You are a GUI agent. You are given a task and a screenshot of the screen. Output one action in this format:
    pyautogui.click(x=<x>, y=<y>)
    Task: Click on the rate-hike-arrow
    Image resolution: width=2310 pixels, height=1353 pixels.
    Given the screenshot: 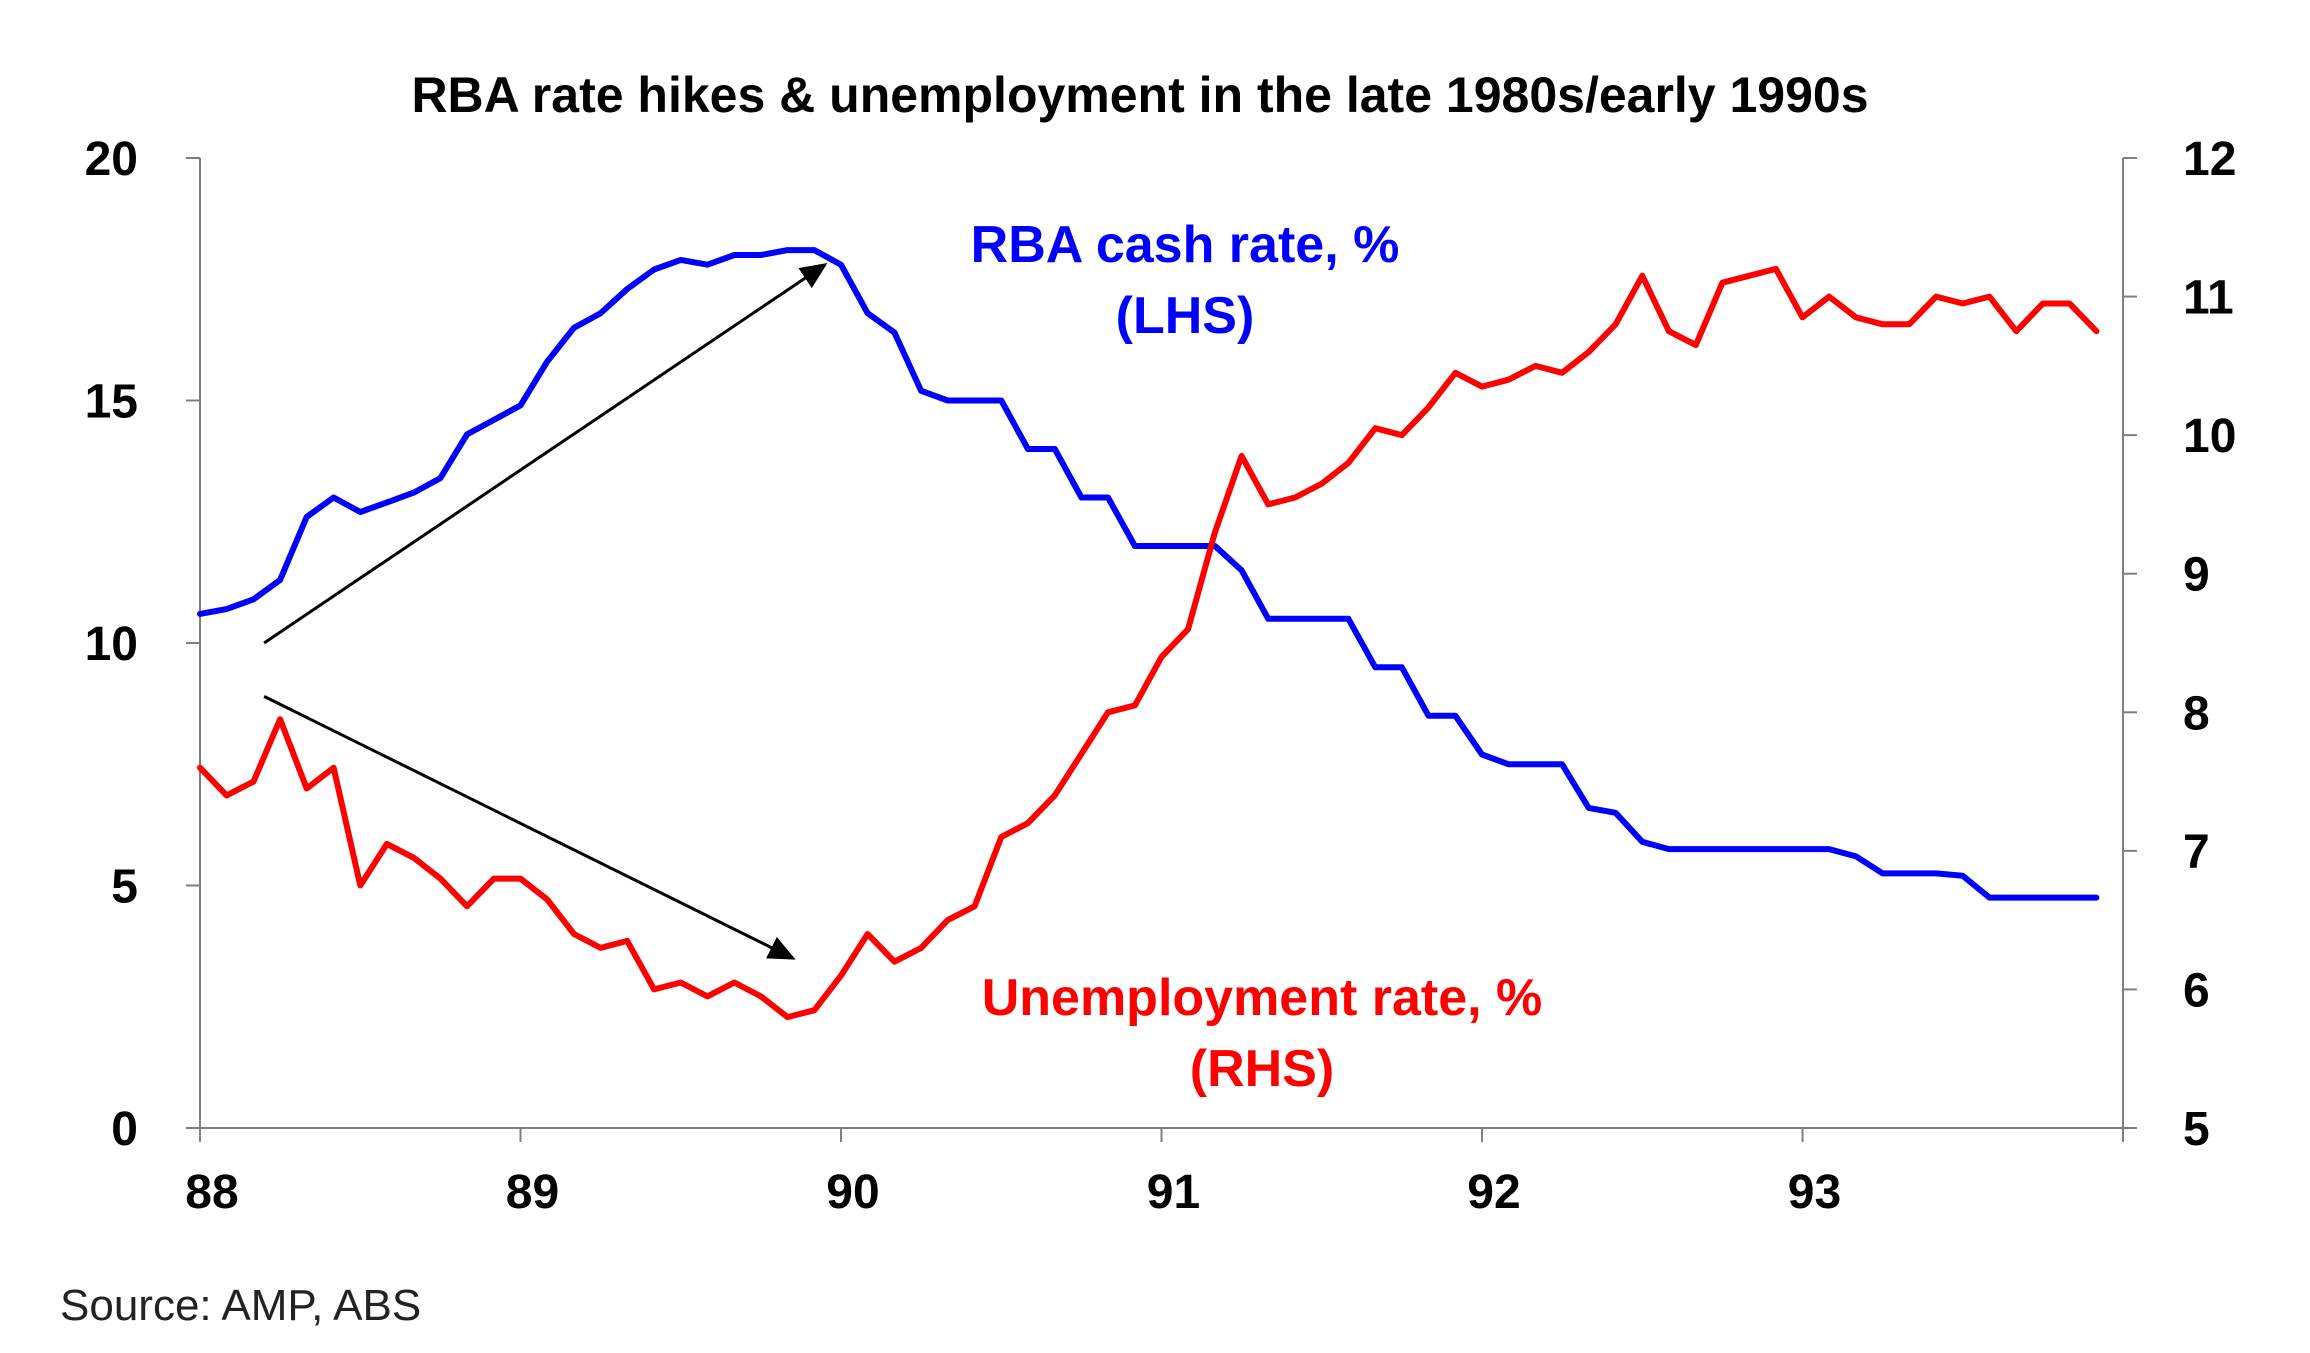 What is the action you would take?
    pyautogui.click(x=545, y=454)
    